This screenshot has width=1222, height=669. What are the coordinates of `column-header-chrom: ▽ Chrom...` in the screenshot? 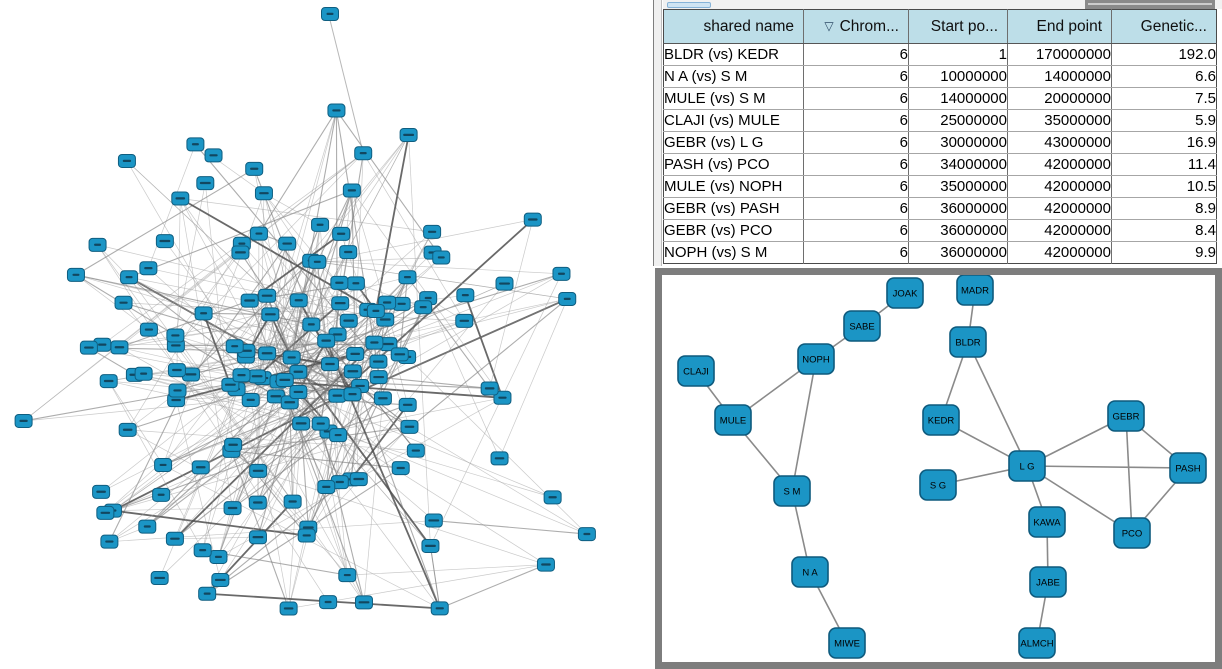 It's located at (856, 26).